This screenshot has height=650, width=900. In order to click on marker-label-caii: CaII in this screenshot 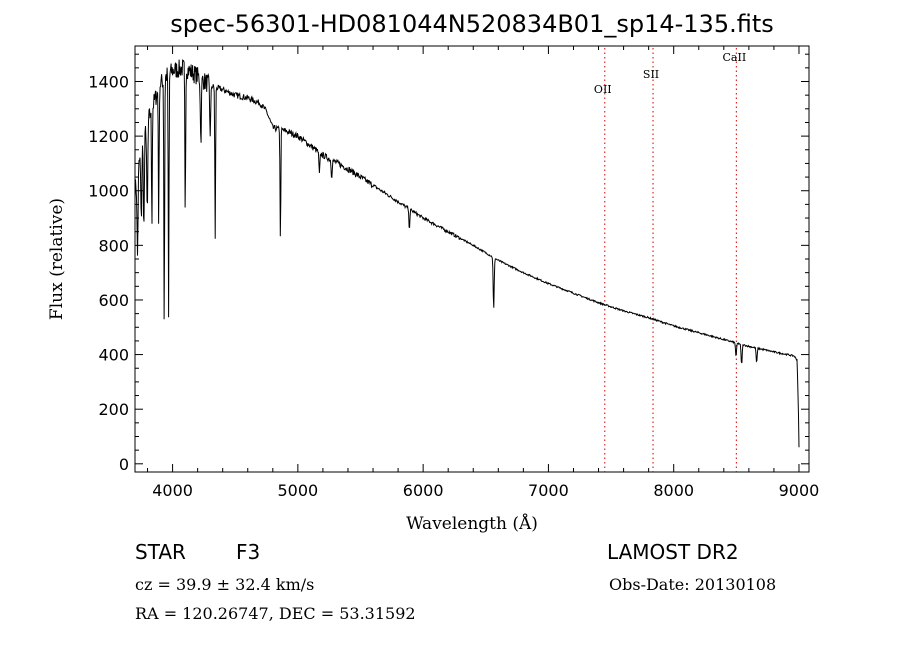, I will do `click(735, 57)`.